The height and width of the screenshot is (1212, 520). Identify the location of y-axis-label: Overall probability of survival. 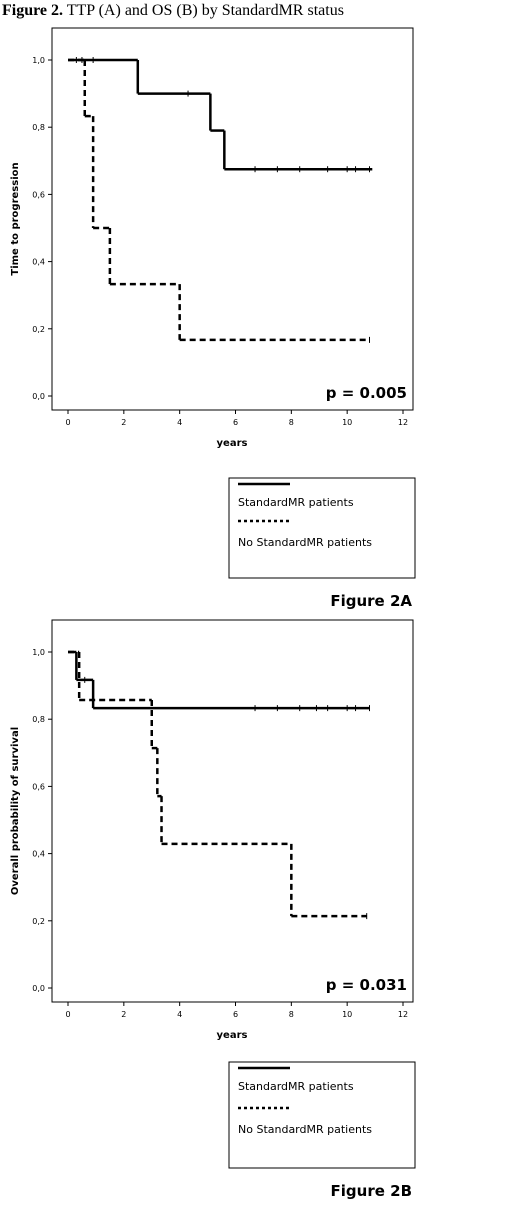
(15, 811).